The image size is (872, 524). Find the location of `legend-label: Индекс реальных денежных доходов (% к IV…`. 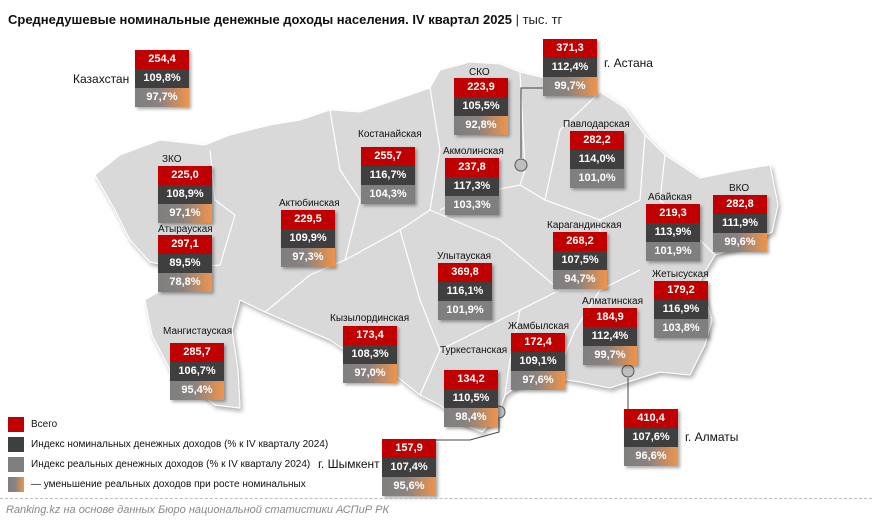

legend-label: Индекс реальных денежных доходов (% к IV… is located at coordinates (171, 464).